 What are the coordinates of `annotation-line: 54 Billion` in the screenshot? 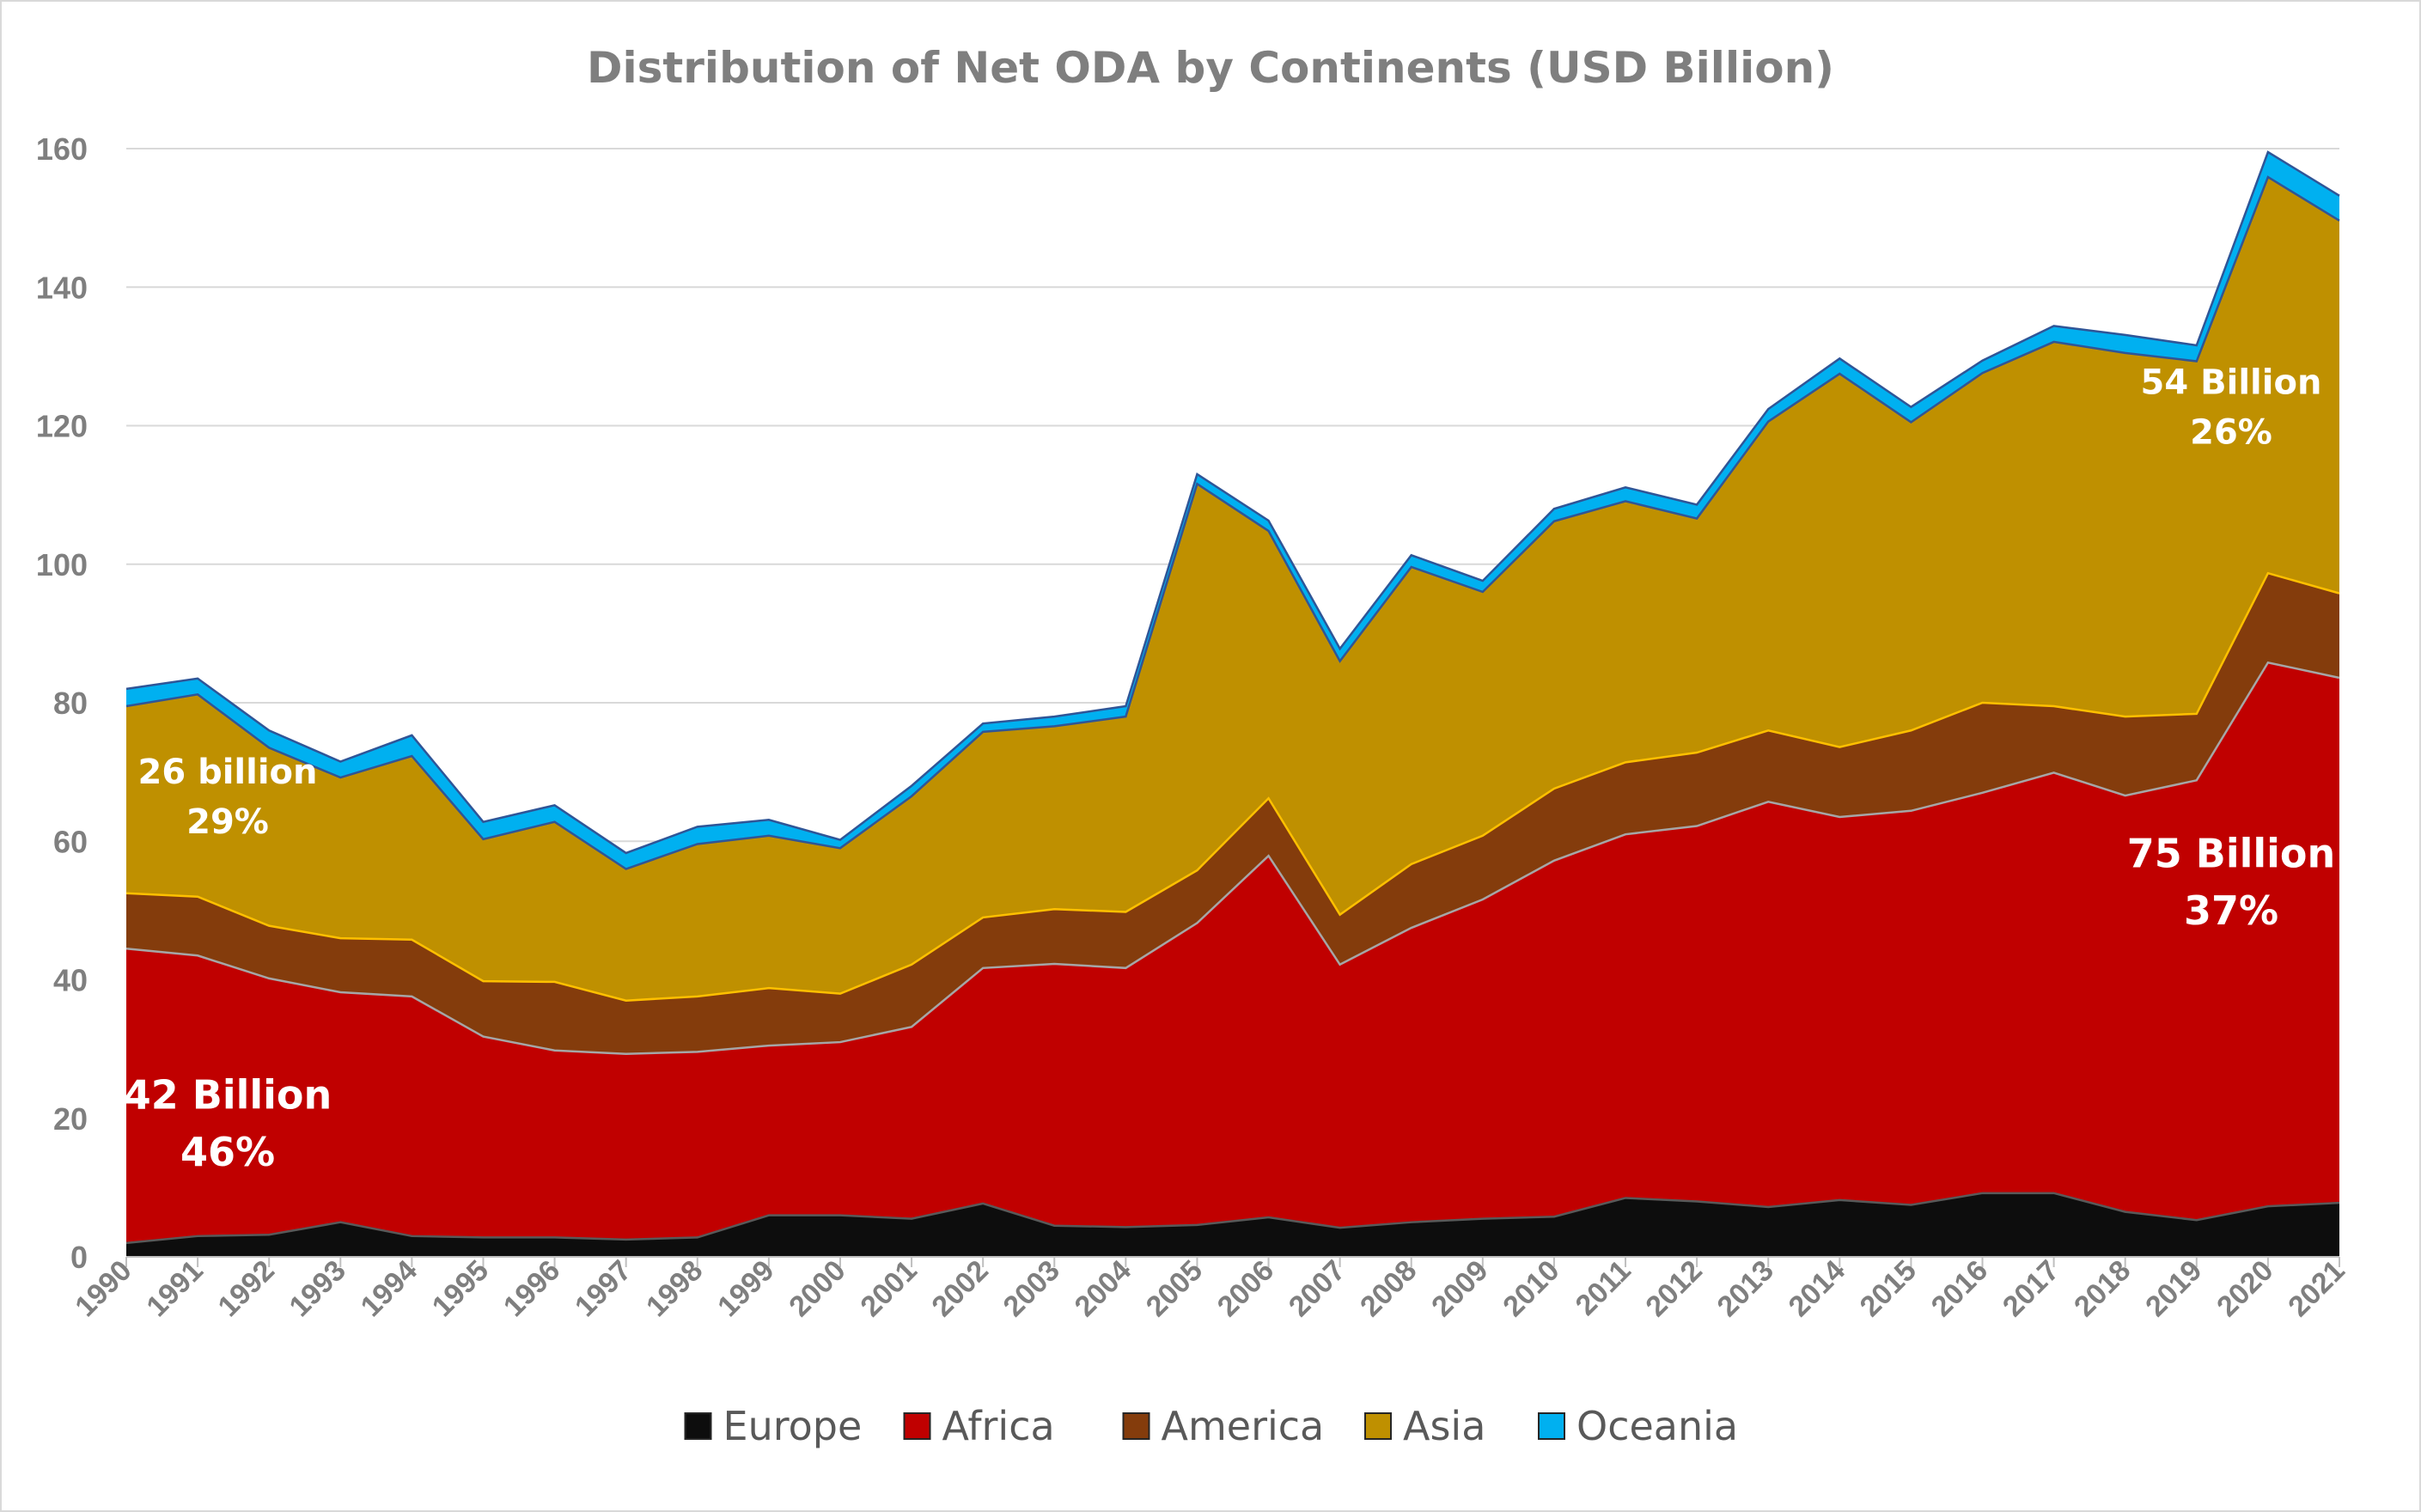 It's located at (2231, 383).